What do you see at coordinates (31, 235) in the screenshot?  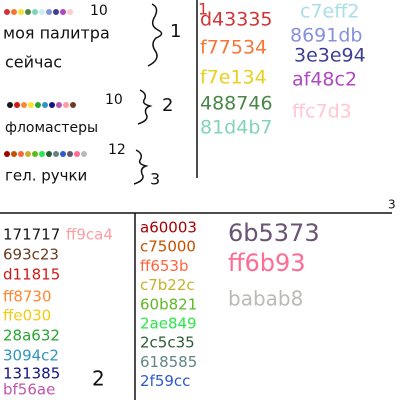 I see `color-code: 171717` at bounding box center [31, 235].